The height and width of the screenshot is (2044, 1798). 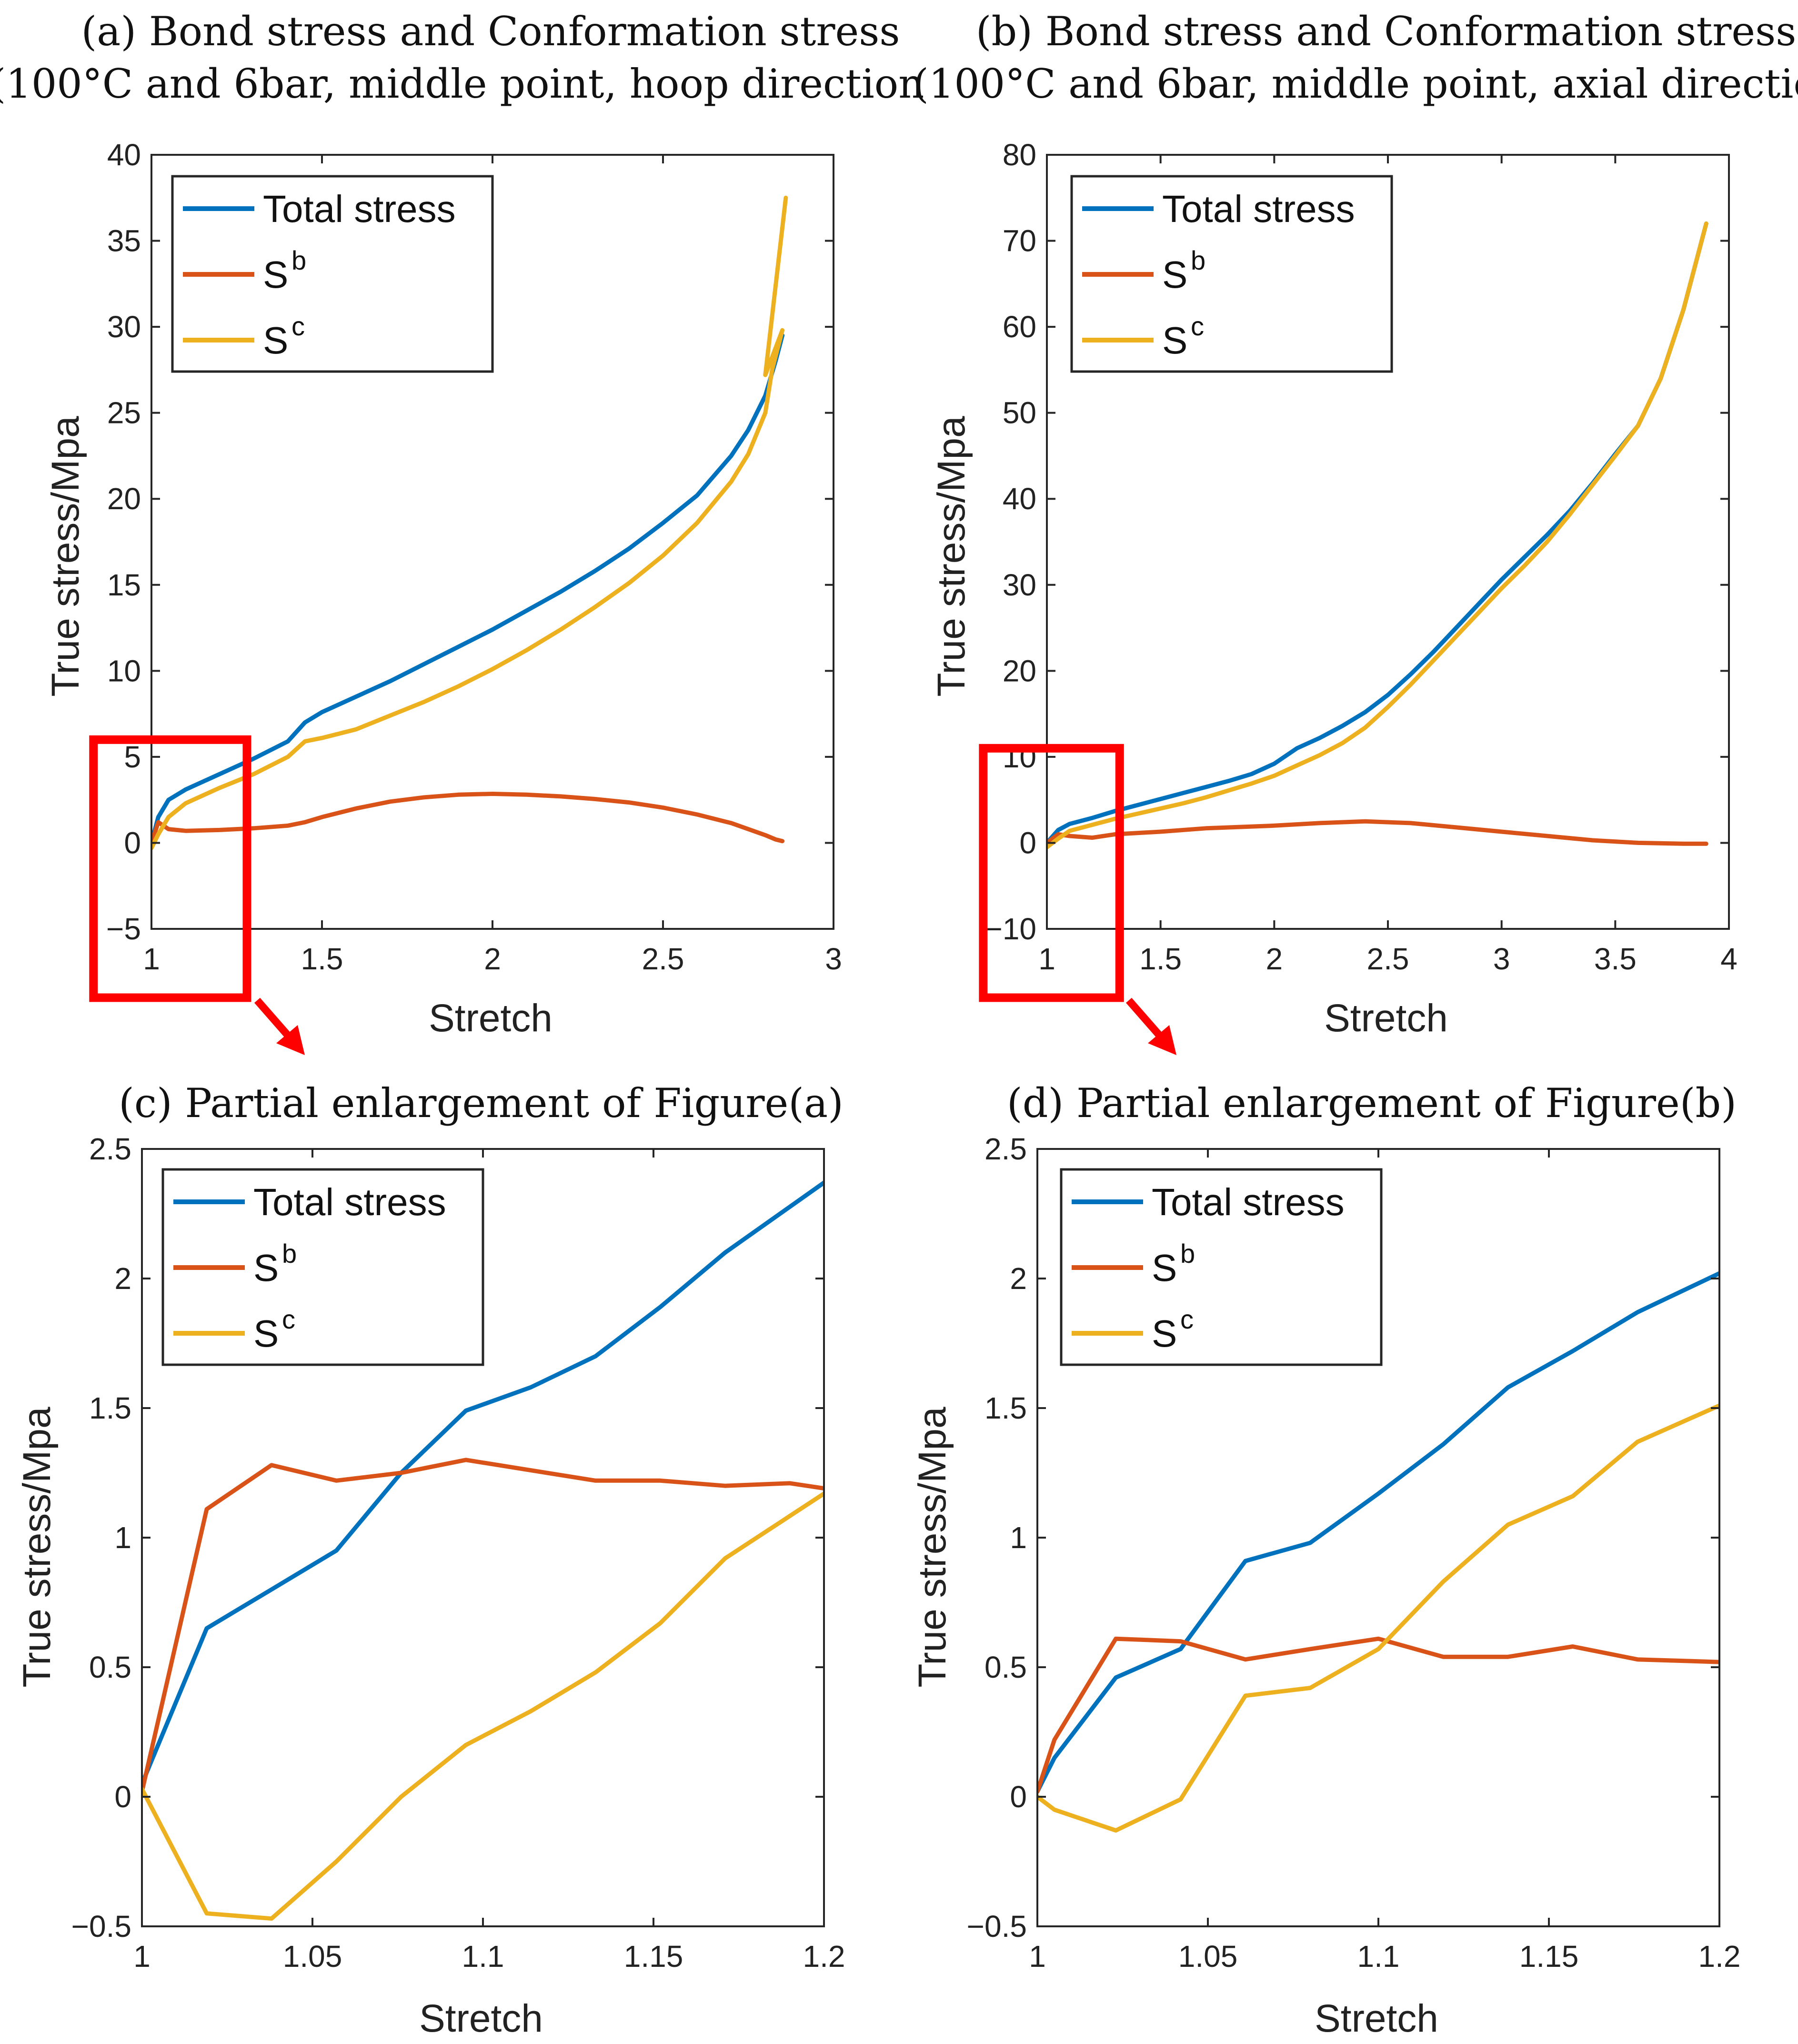 I want to click on chart-b-ytick-label: 80, so click(x=1020, y=155).